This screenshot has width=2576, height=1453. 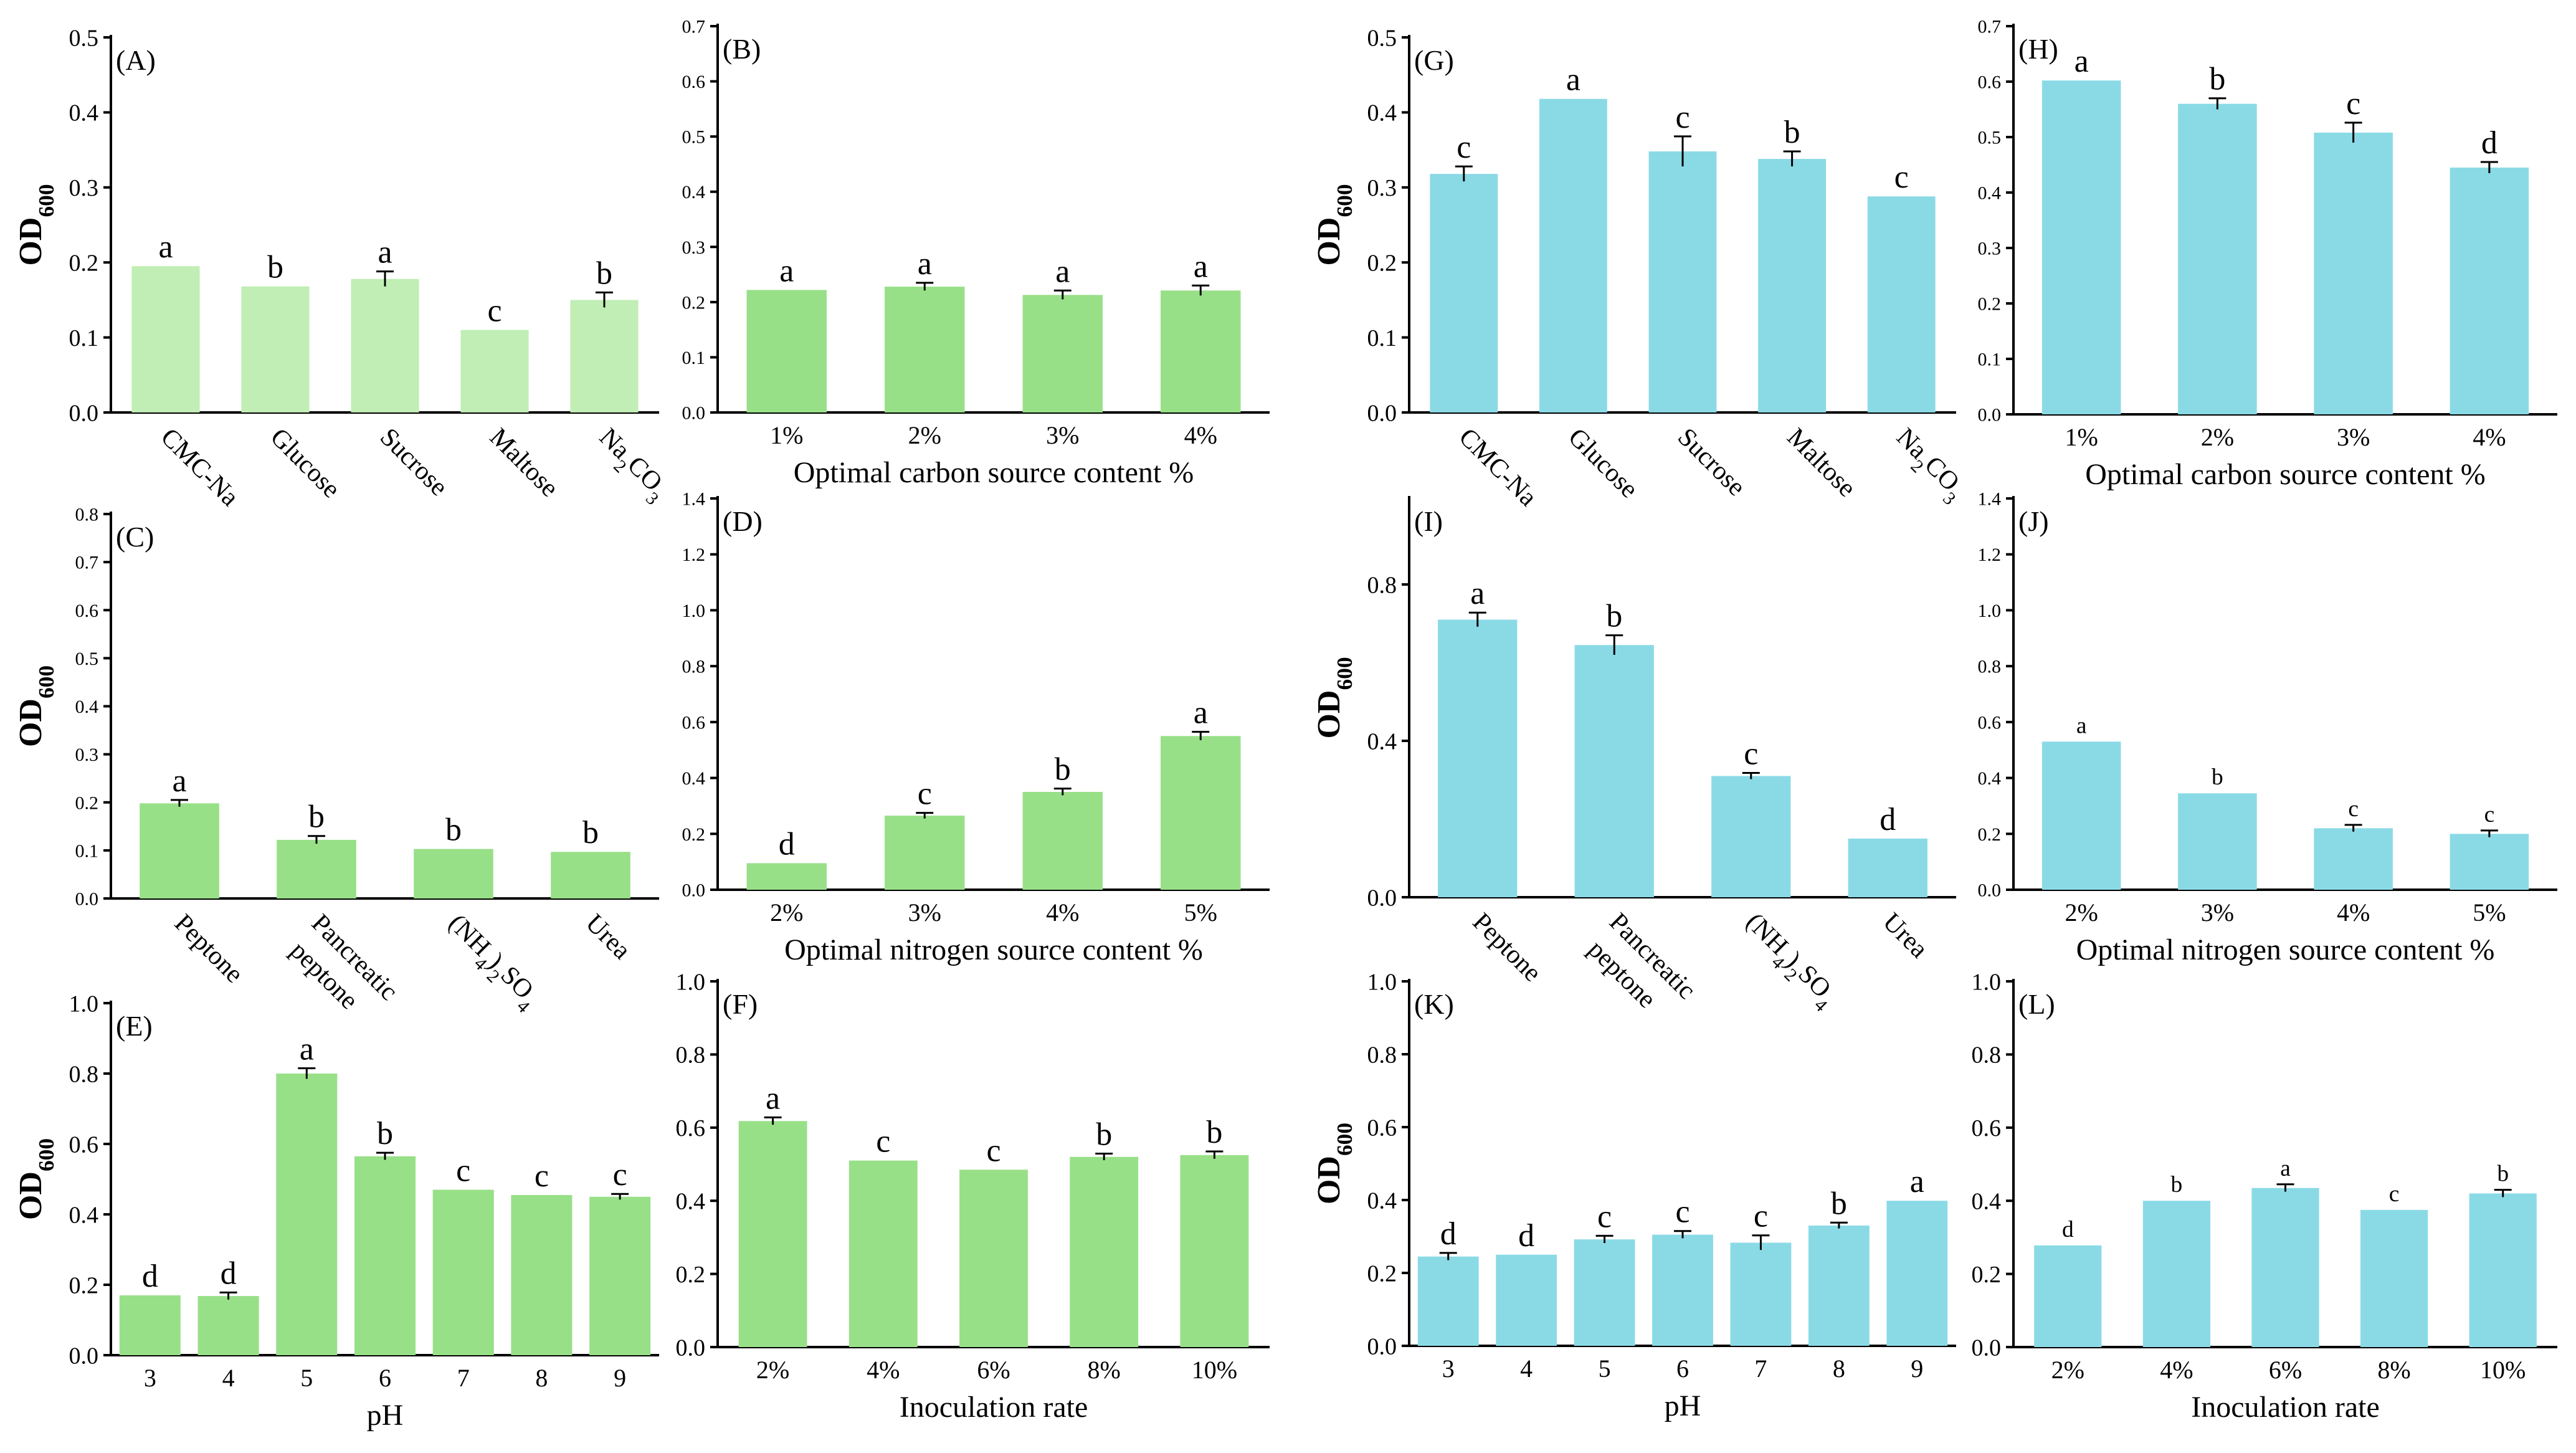 I want to click on x-tick-label: 2%, so click(x=2217, y=437).